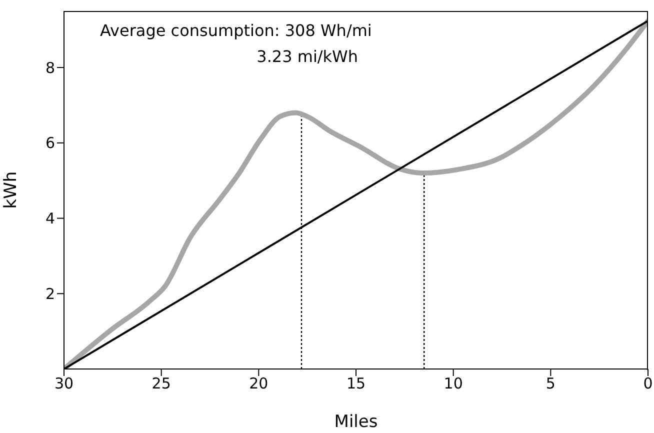 This screenshot has height=433, width=654. What do you see at coordinates (50, 219) in the screenshot?
I see `y-tick-label: 4` at bounding box center [50, 219].